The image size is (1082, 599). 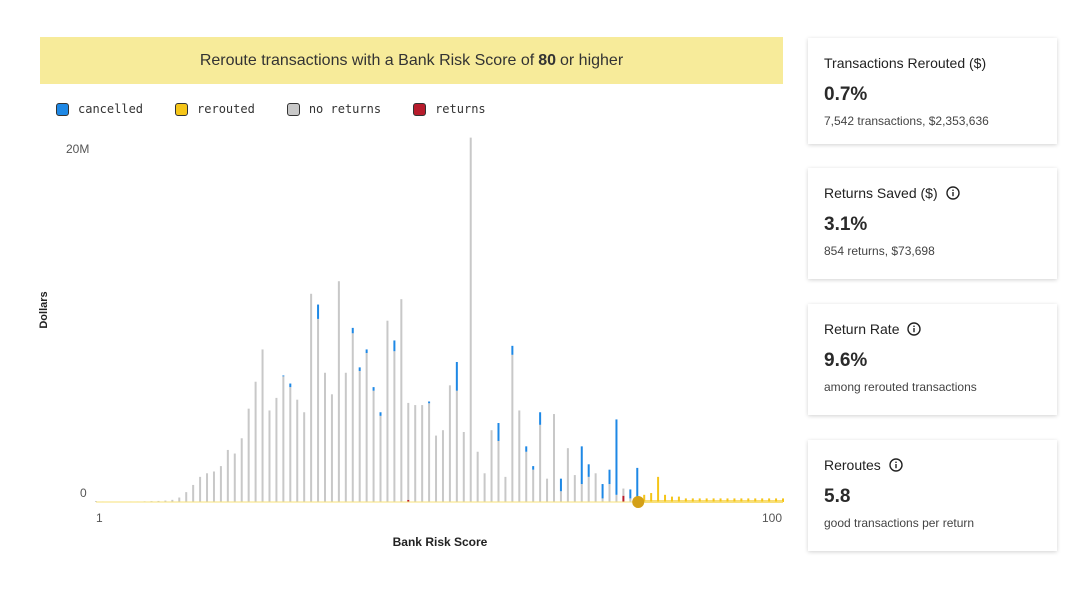 What do you see at coordinates (77, 149) in the screenshot?
I see `y-tick-label-top: 20M` at bounding box center [77, 149].